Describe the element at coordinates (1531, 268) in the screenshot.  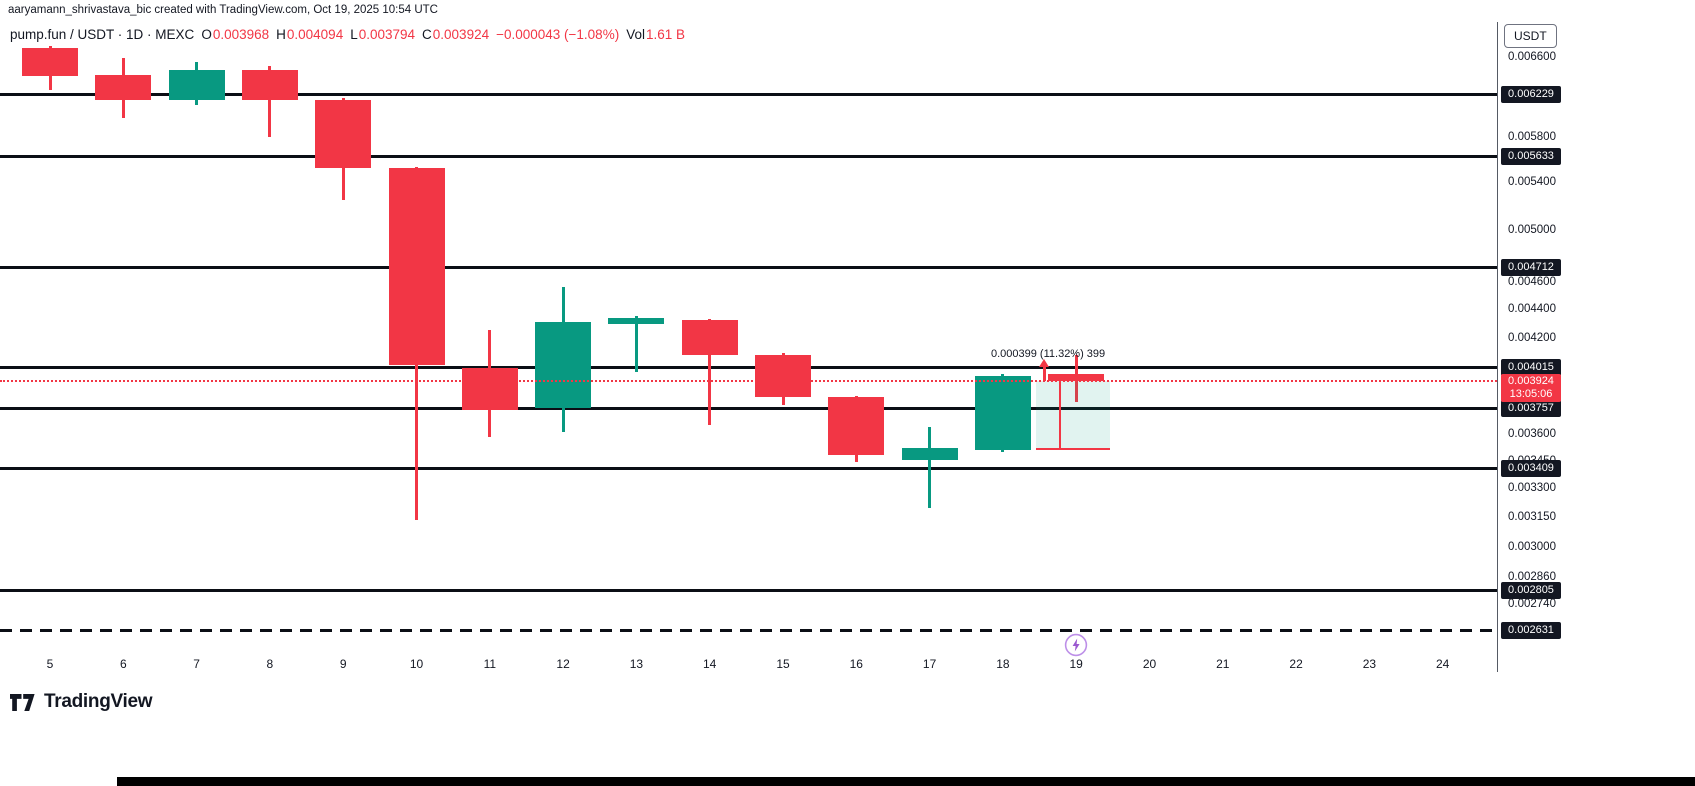
I see `price-level-badge: 0.004712` at that location.